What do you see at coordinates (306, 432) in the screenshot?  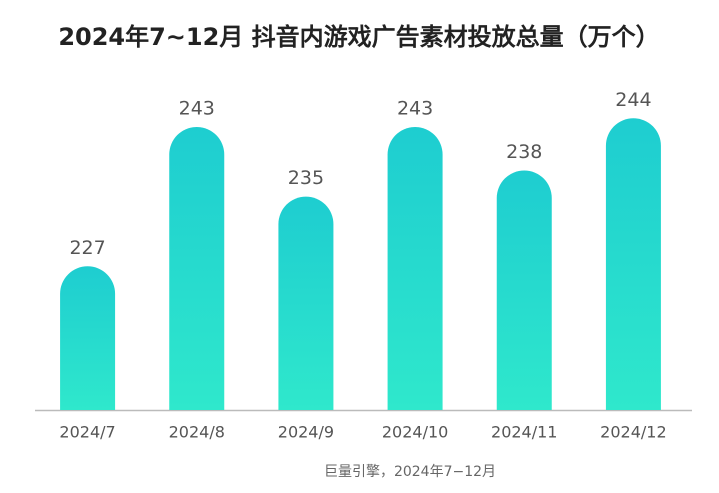 I see `x-tick-label: 2024/9` at bounding box center [306, 432].